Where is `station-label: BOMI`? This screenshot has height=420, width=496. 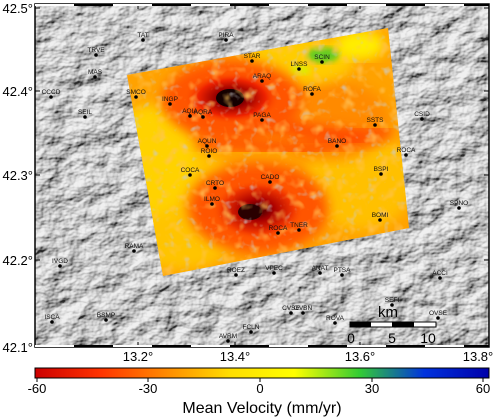
station-label: BOMI is located at coordinates (380, 215).